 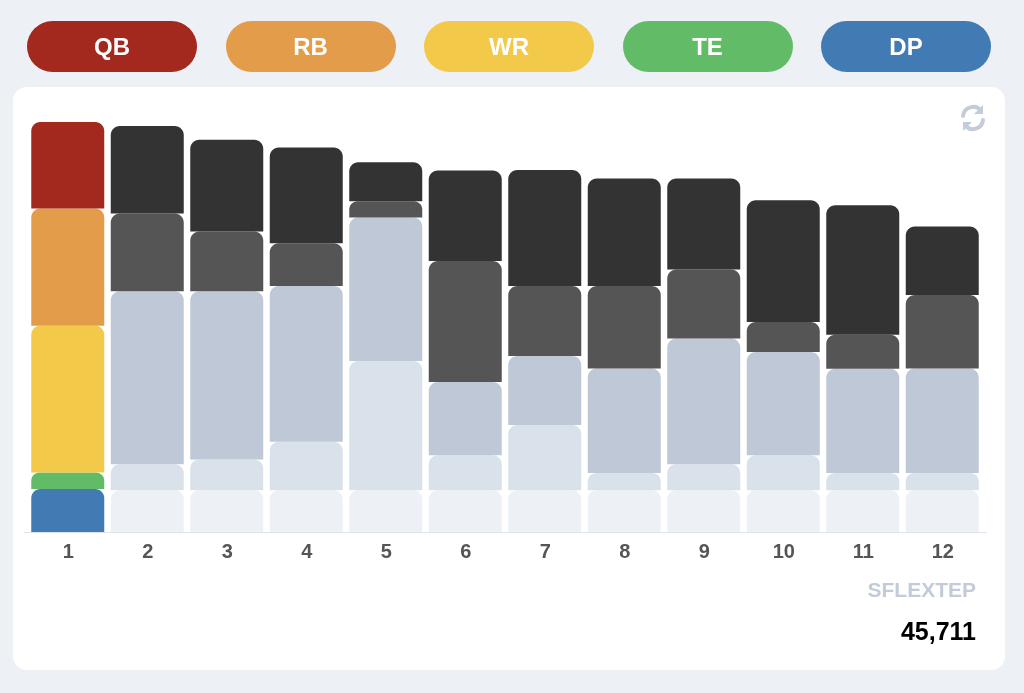 What do you see at coordinates (921, 590) in the screenshot?
I see `text: SFLEXTEP` at bounding box center [921, 590].